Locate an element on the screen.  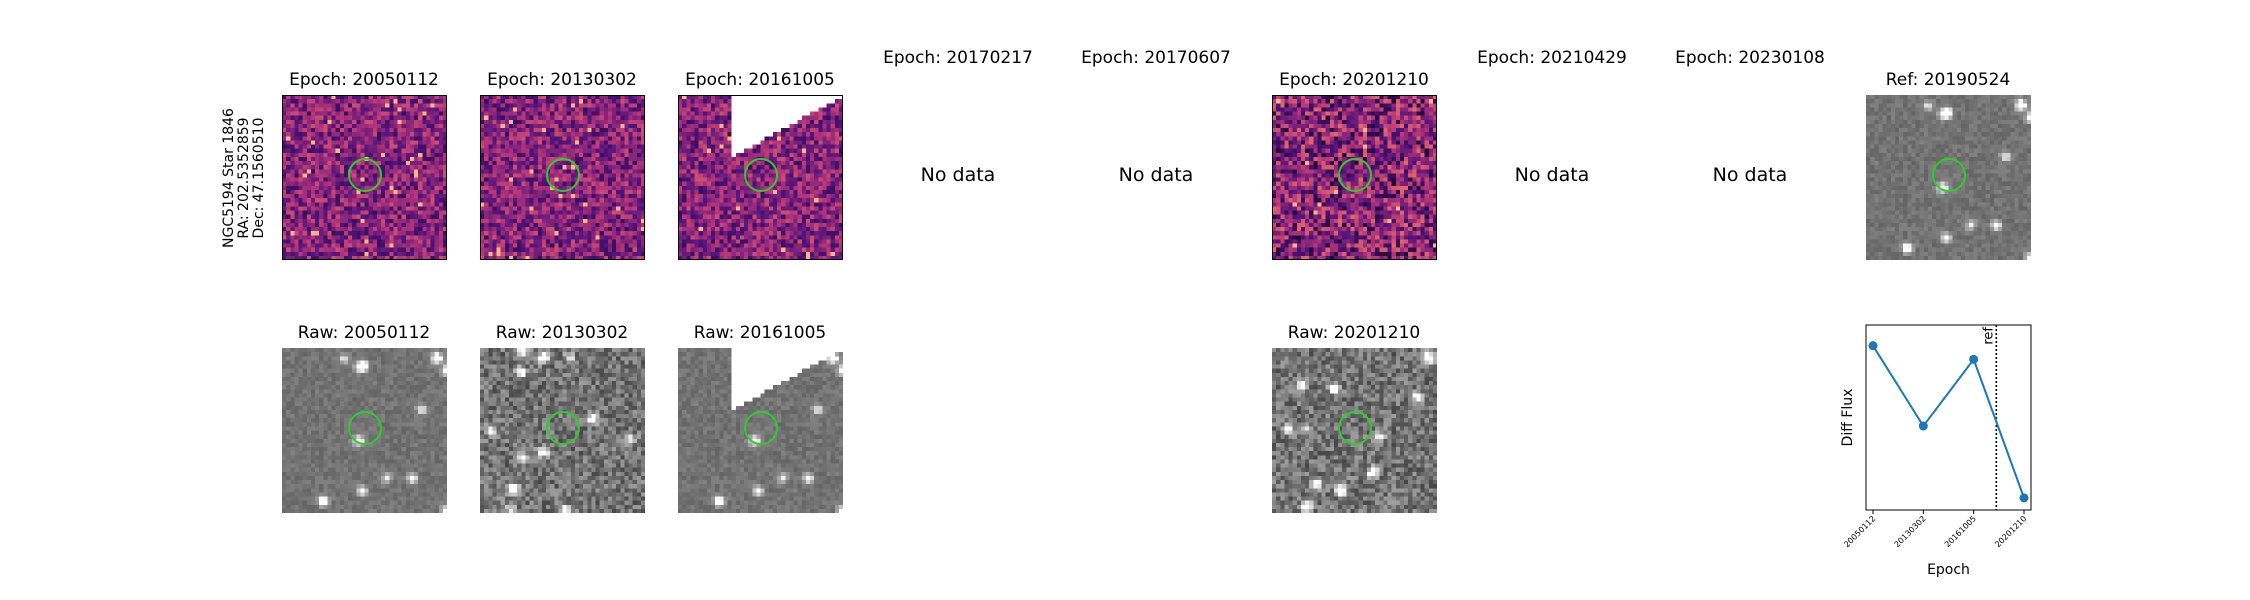
ref-image is located at coordinates (1948, 177).